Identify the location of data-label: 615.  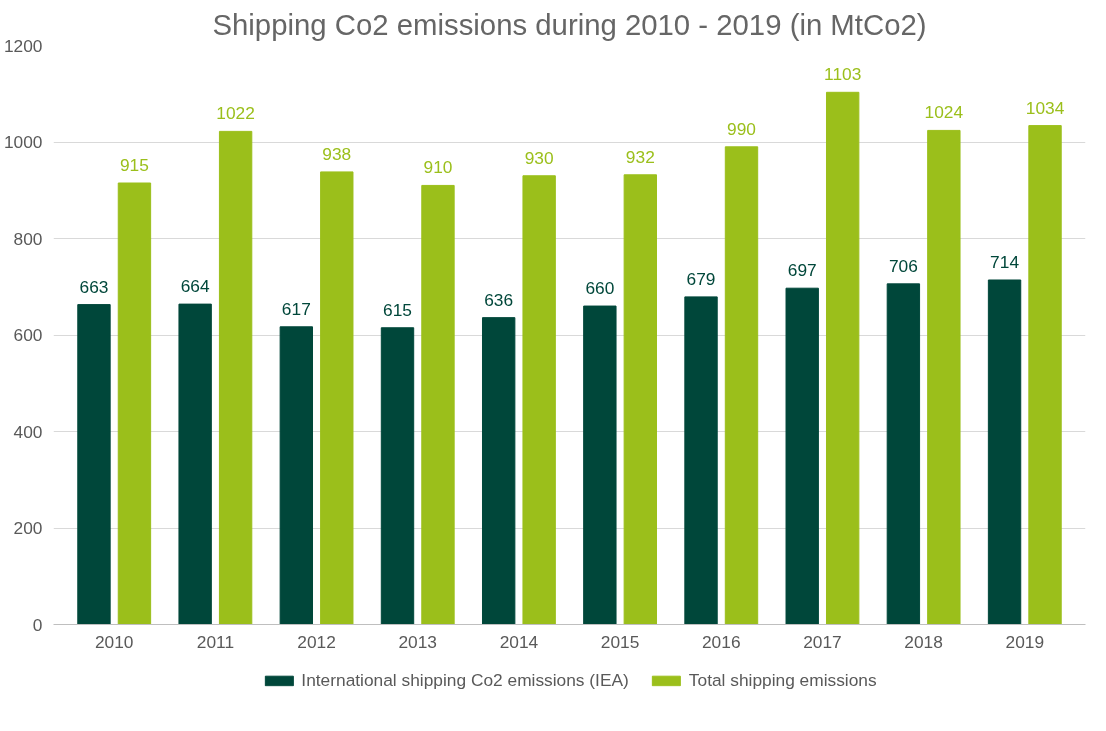
(397, 309).